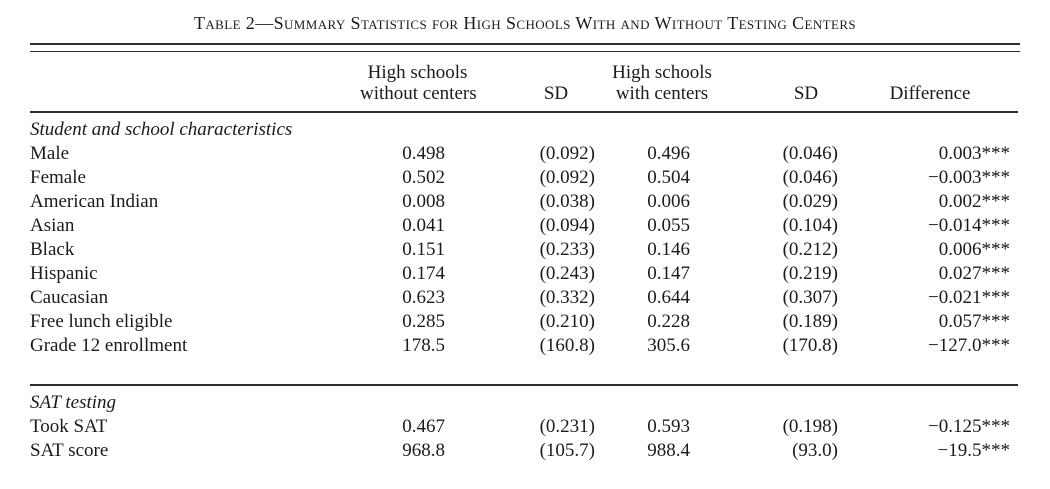 This screenshot has height=489, width=1050. Describe the element at coordinates (567, 426) in the screenshot. I see `sd-without-centers: (0.231)` at that location.